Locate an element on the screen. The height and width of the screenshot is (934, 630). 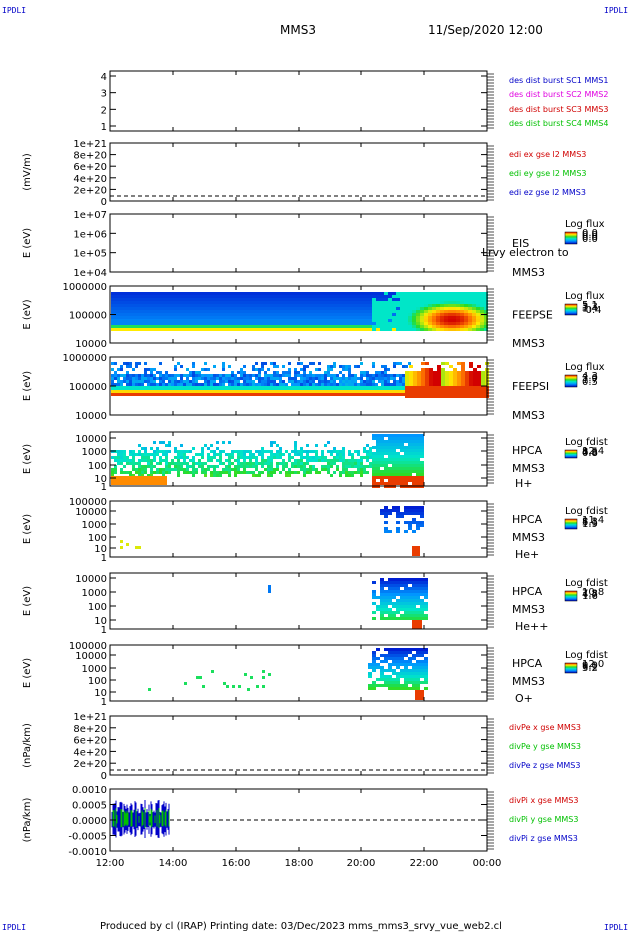
legend-entry: edi ey gse l2 MMS3 is located at coordinates (548, 173).